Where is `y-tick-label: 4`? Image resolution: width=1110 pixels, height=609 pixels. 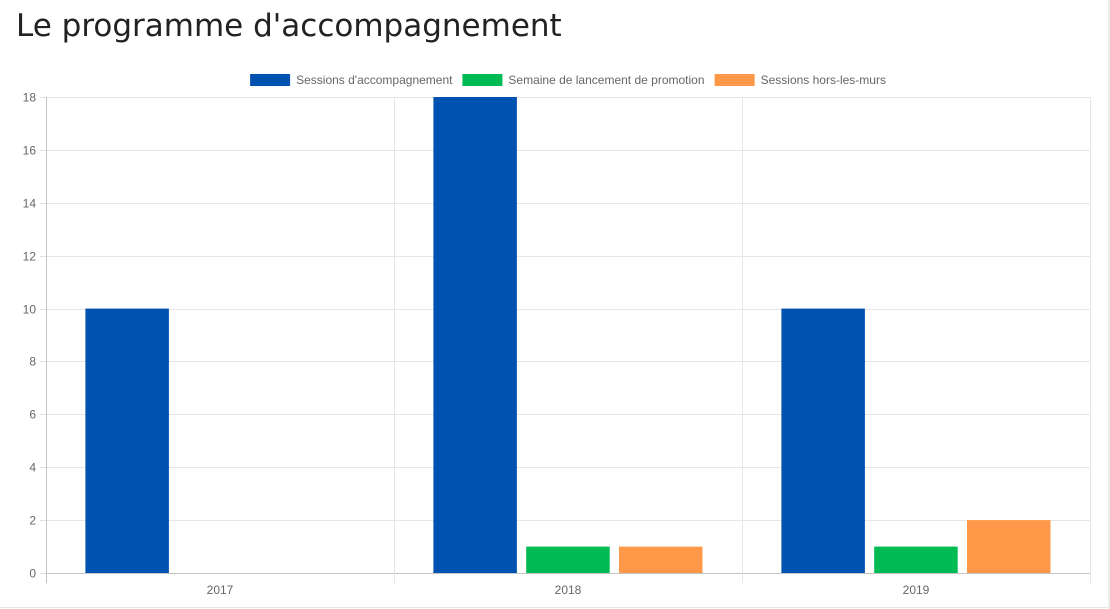 y-tick-label: 4 is located at coordinates (32, 468).